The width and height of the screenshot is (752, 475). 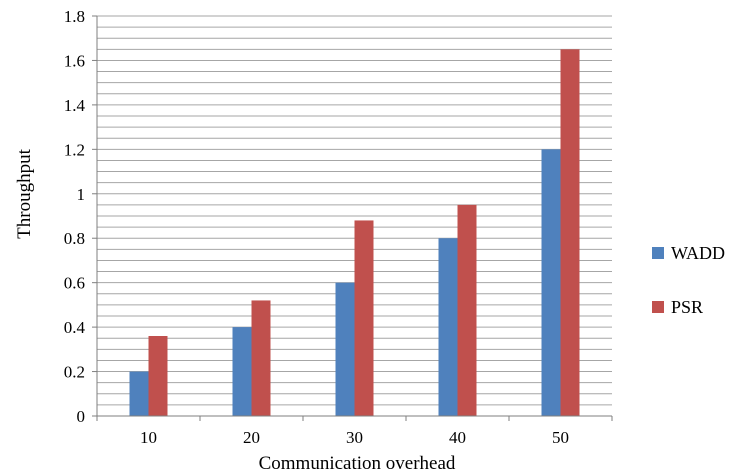 What do you see at coordinates (75, 327) in the screenshot?
I see `y-tick-label: 0.4` at bounding box center [75, 327].